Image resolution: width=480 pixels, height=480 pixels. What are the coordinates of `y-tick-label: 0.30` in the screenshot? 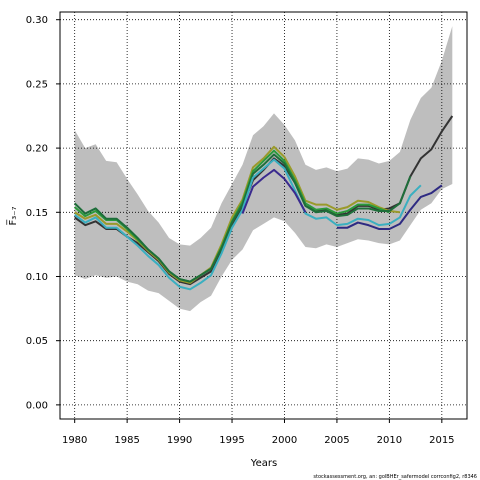 It's located at (37, 20).